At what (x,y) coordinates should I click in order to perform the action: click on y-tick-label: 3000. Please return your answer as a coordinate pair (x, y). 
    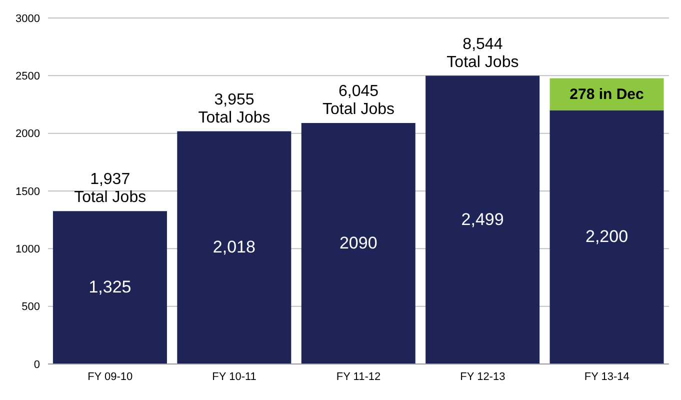
    Looking at the image, I should click on (28, 18).